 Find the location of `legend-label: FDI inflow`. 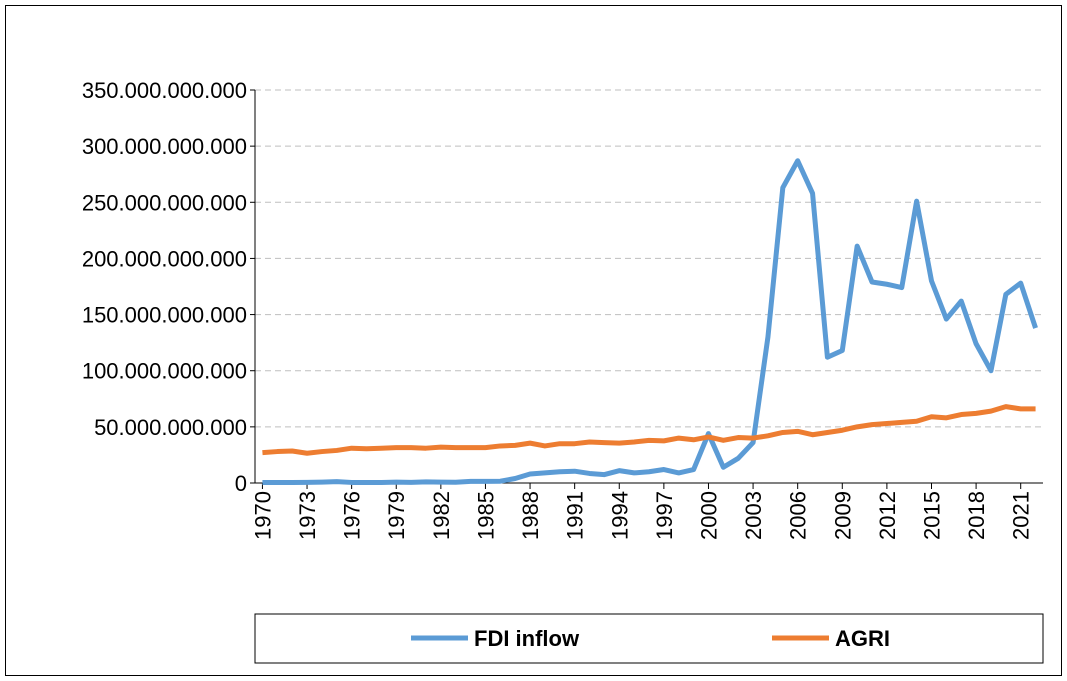

legend-label: FDI inflow is located at coordinates (527, 638).